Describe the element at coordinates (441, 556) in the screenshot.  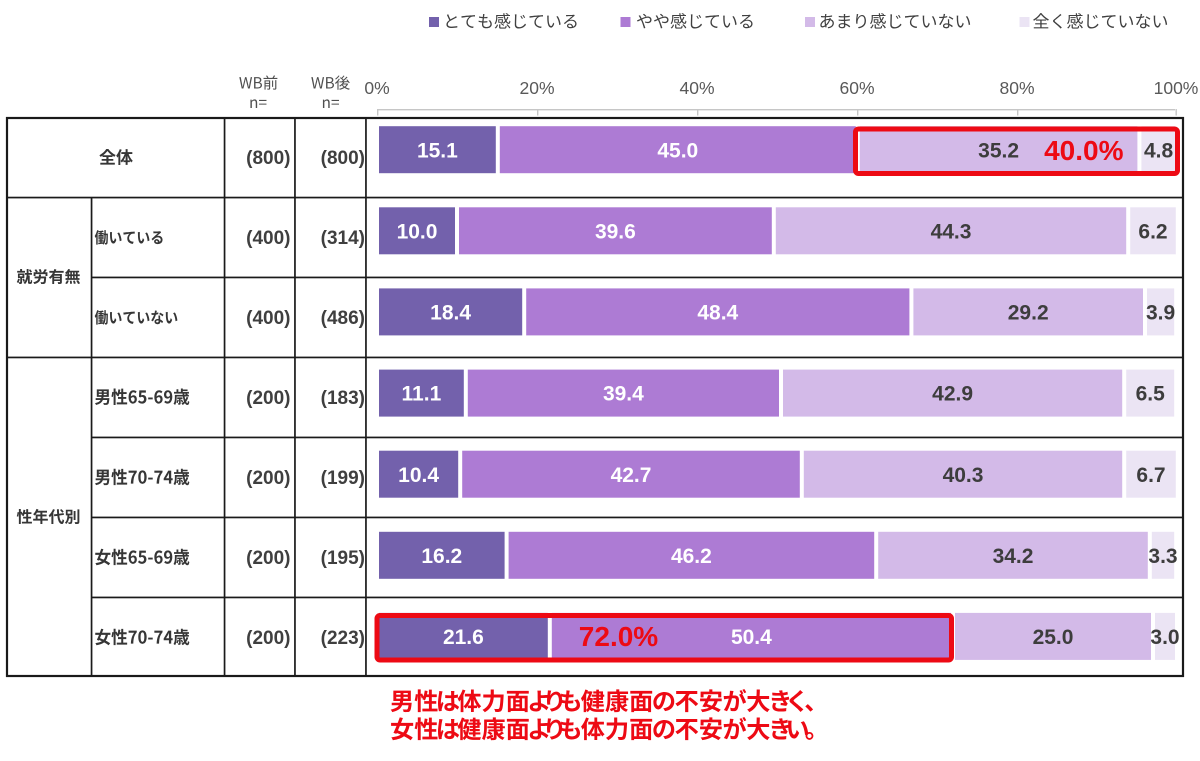
I see `svg-text: 16.2` at that location.